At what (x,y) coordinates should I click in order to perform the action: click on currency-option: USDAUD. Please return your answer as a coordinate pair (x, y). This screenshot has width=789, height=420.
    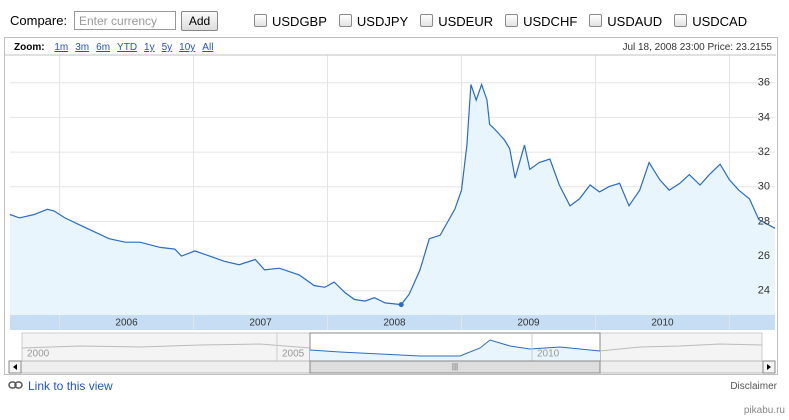
    Looking at the image, I should click on (625, 21).